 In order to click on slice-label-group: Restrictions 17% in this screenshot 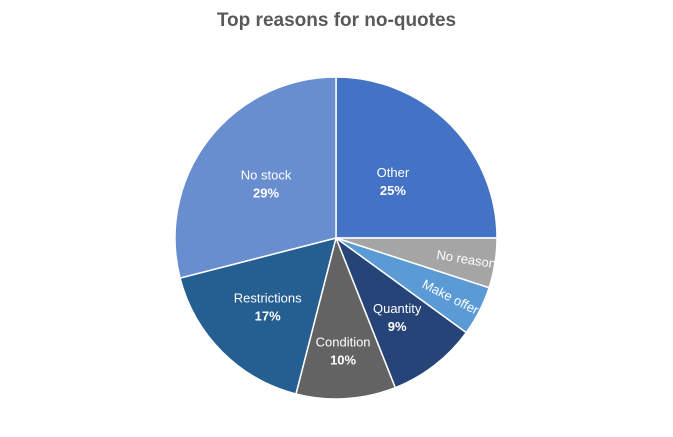, I will do `click(268, 306)`.